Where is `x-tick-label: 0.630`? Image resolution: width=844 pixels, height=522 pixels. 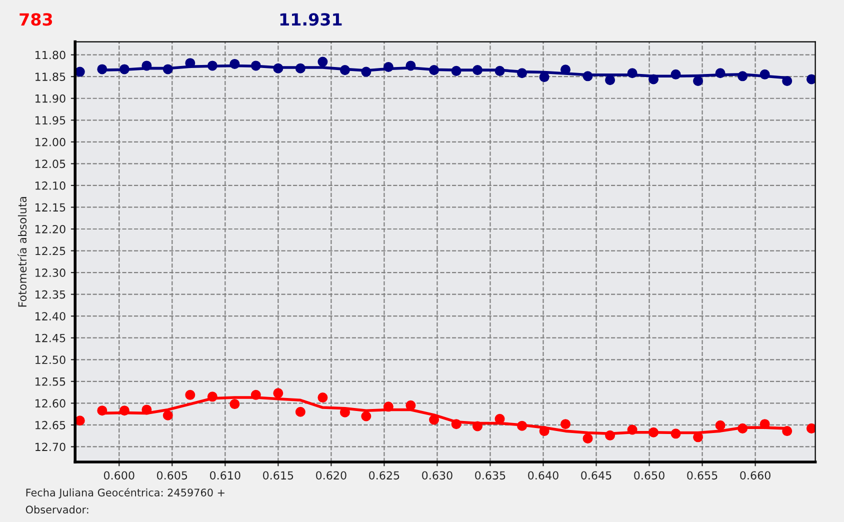
x-tick-label: 0.630 is located at coordinates (437, 475).